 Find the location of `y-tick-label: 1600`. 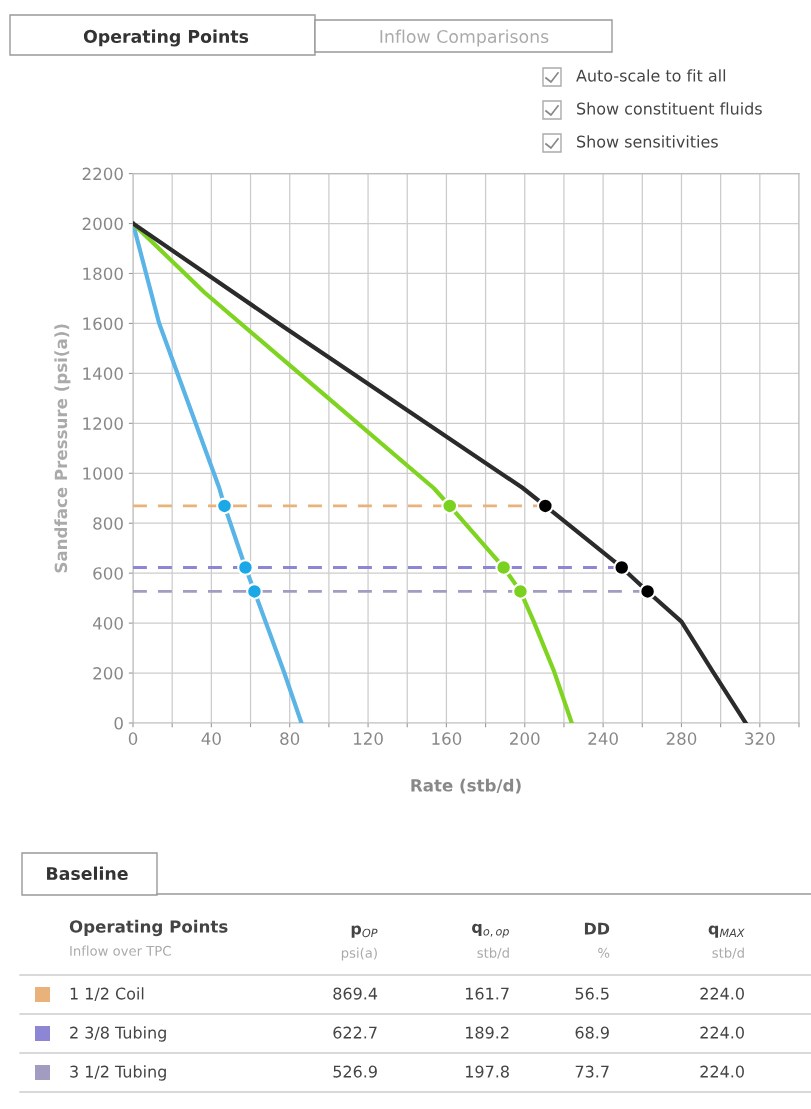

y-tick-label: 1600 is located at coordinates (103, 324).